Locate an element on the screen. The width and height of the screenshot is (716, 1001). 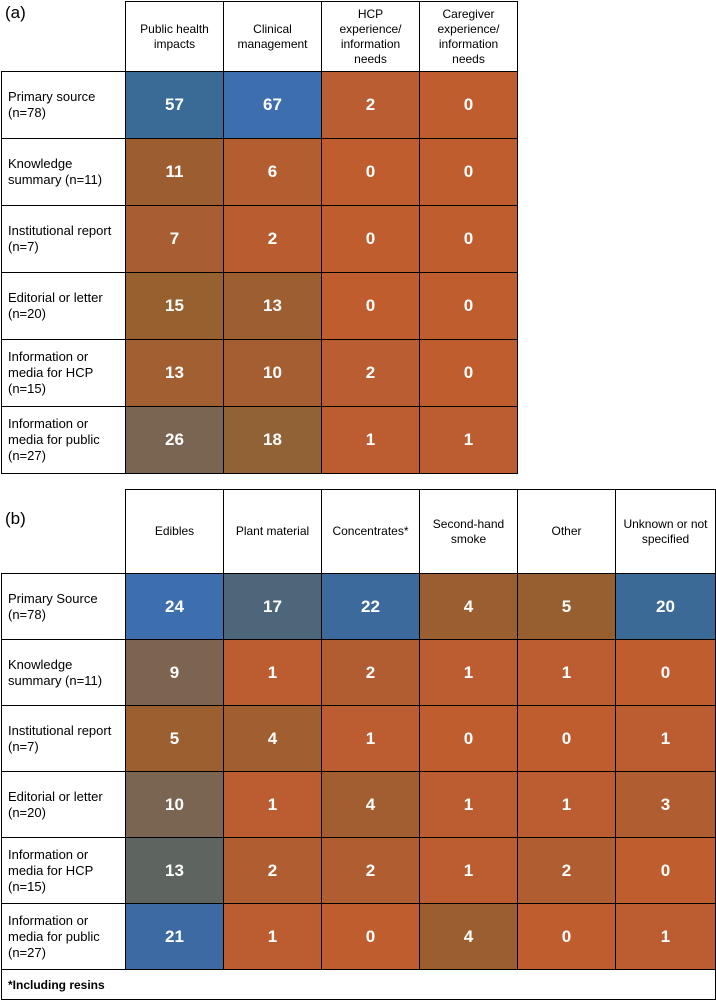
heatmap-cell: 22 is located at coordinates (370, 606).